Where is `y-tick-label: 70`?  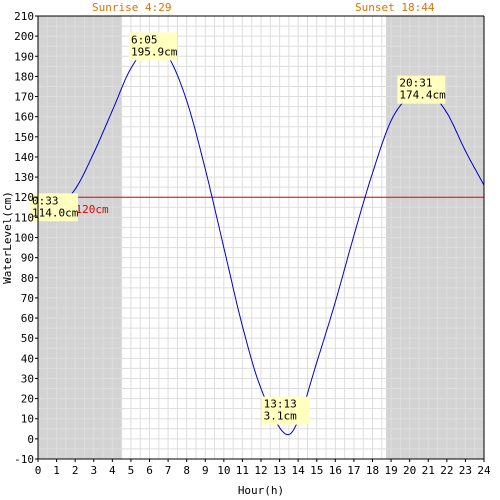 y-tick-label: 70 is located at coordinates (27, 298).